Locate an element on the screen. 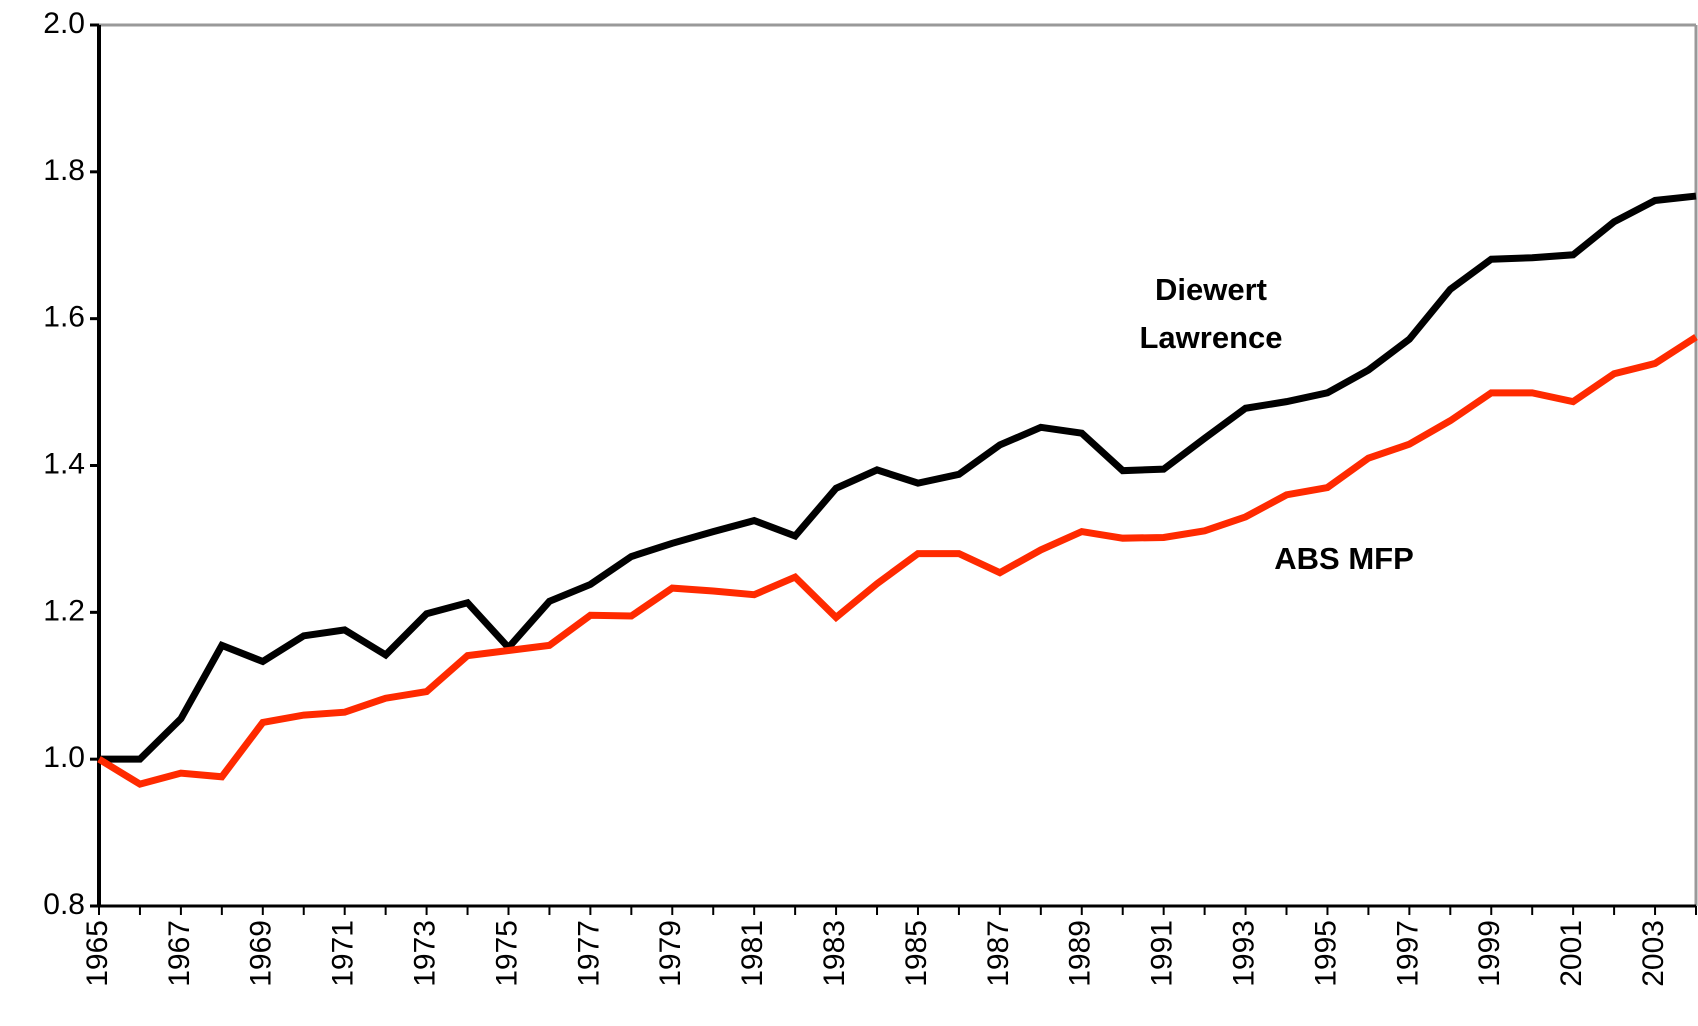 This screenshot has height=1026, width=1698. x-tick-label: 1981 is located at coordinates (752, 953).